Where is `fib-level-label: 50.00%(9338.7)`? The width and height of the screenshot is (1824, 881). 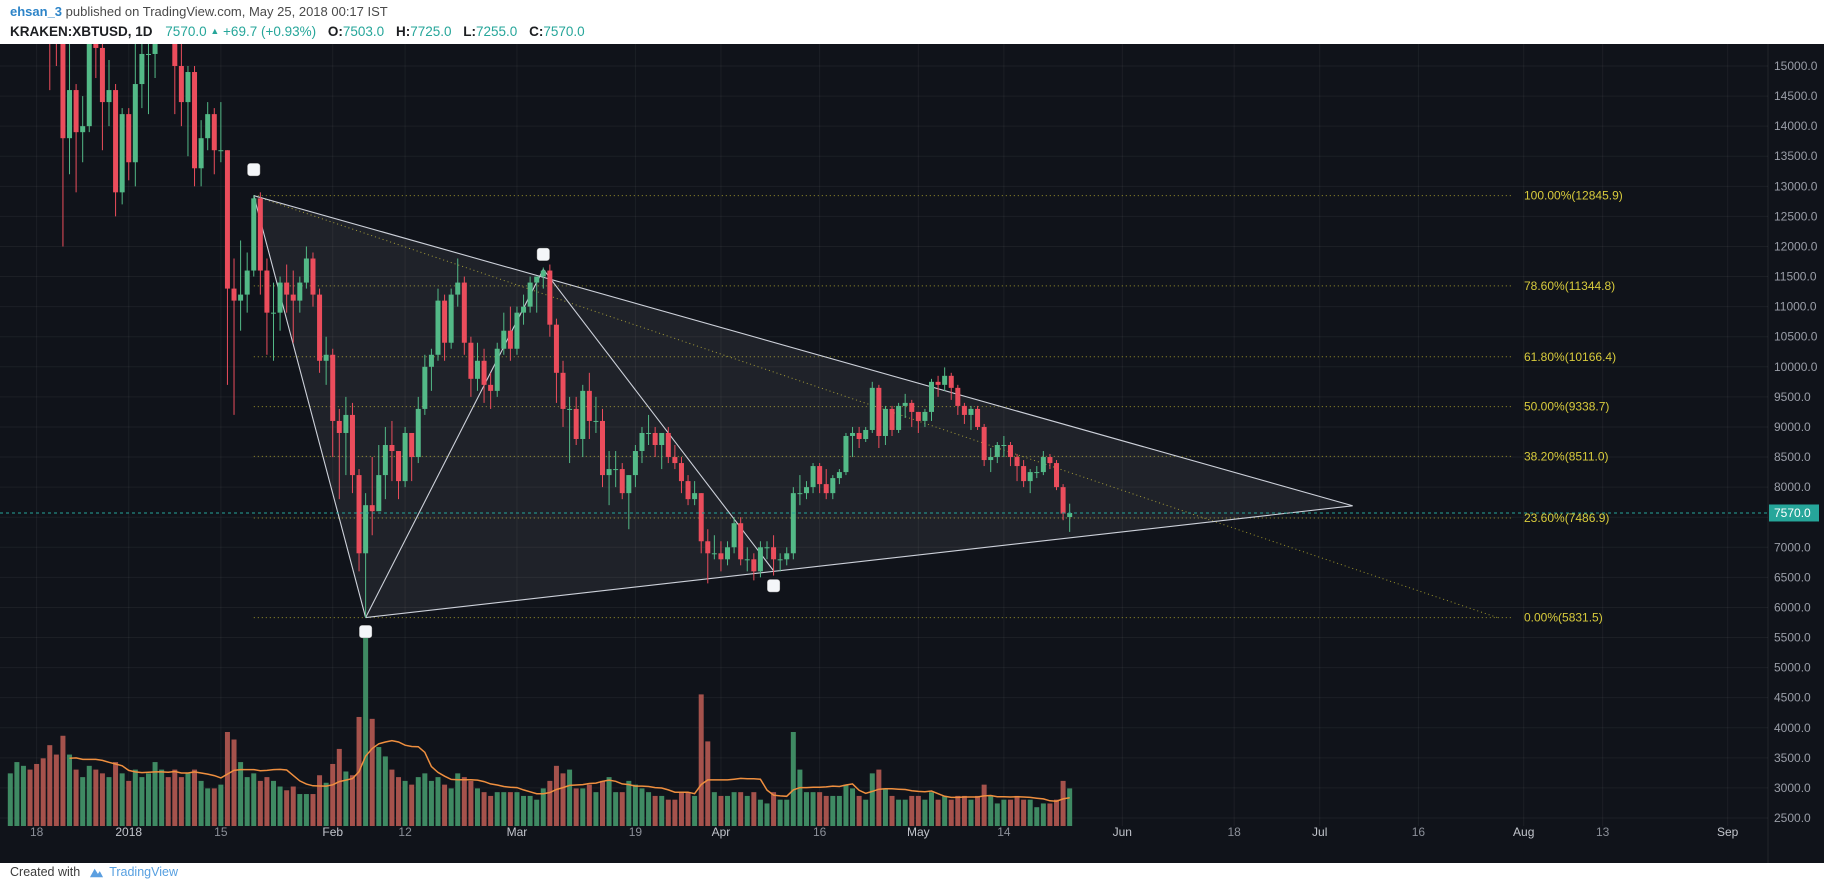 fib-level-label: 50.00%(9338.7) is located at coordinates (1566, 407).